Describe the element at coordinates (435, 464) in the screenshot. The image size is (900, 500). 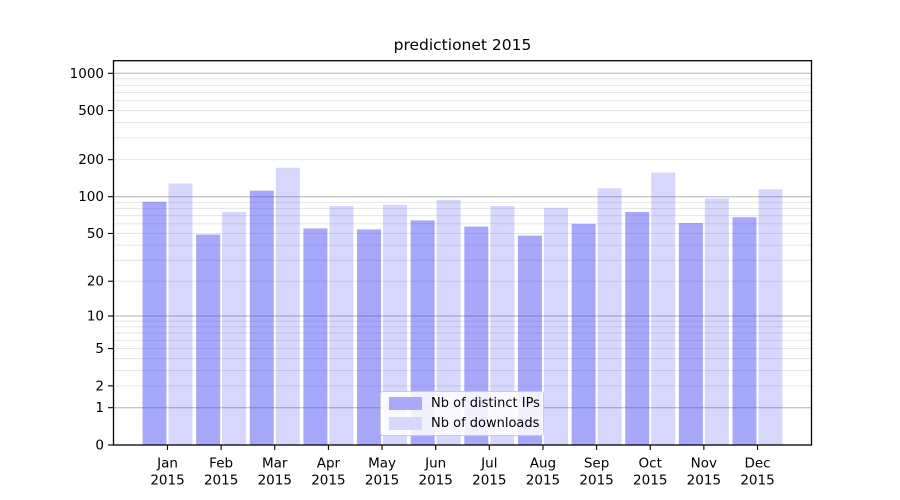
I see `x-tick-label-month: Jun` at that location.